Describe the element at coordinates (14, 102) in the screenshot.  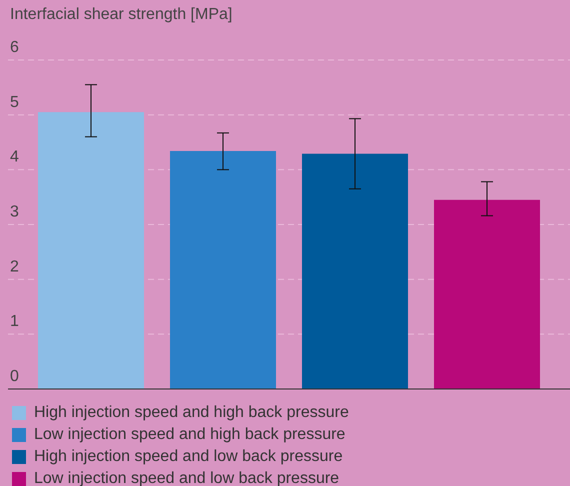
I see `y-tick-label: 5` at that location.